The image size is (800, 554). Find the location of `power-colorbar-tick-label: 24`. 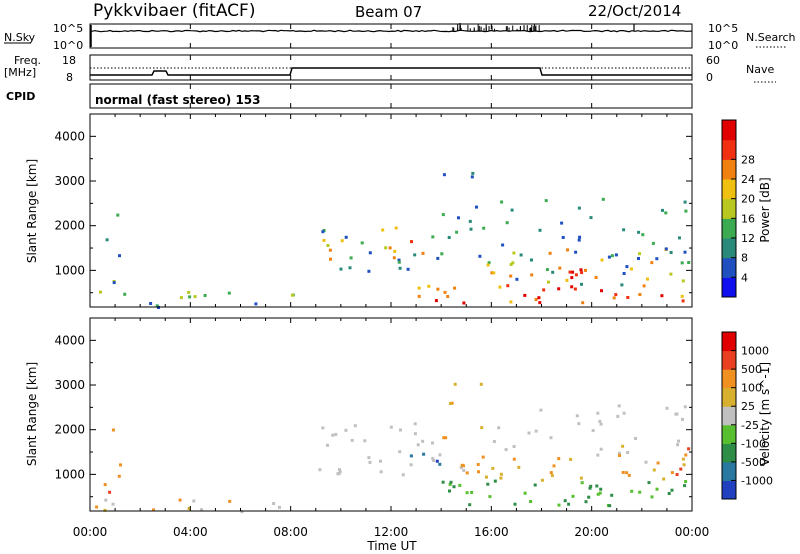

power-colorbar-tick-label: 24 is located at coordinates (748, 179).